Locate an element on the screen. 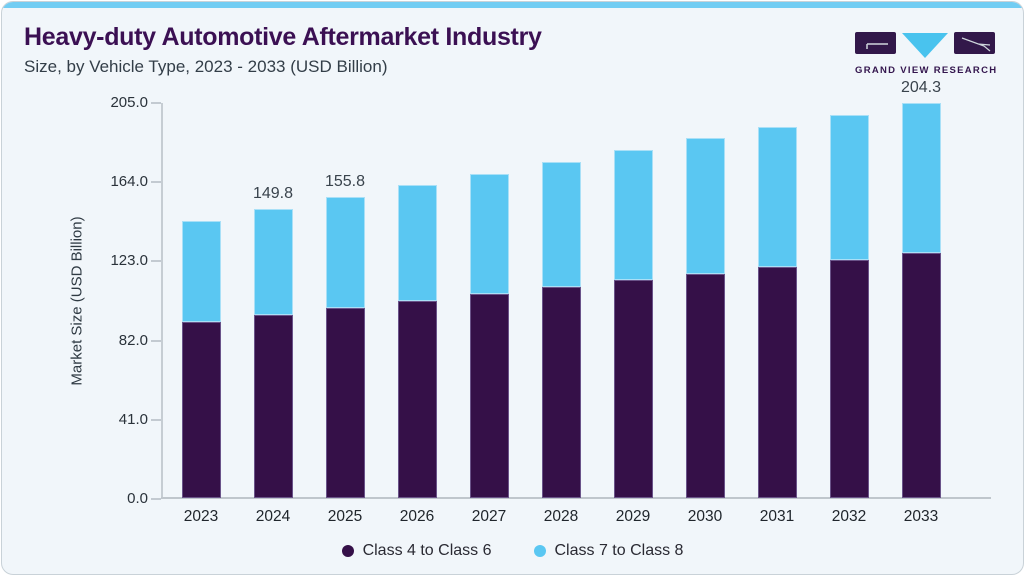 This screenshot has height=576, width=1025. bar-segment-class-7-to-8-2025 is located at coordinates (345, 252).